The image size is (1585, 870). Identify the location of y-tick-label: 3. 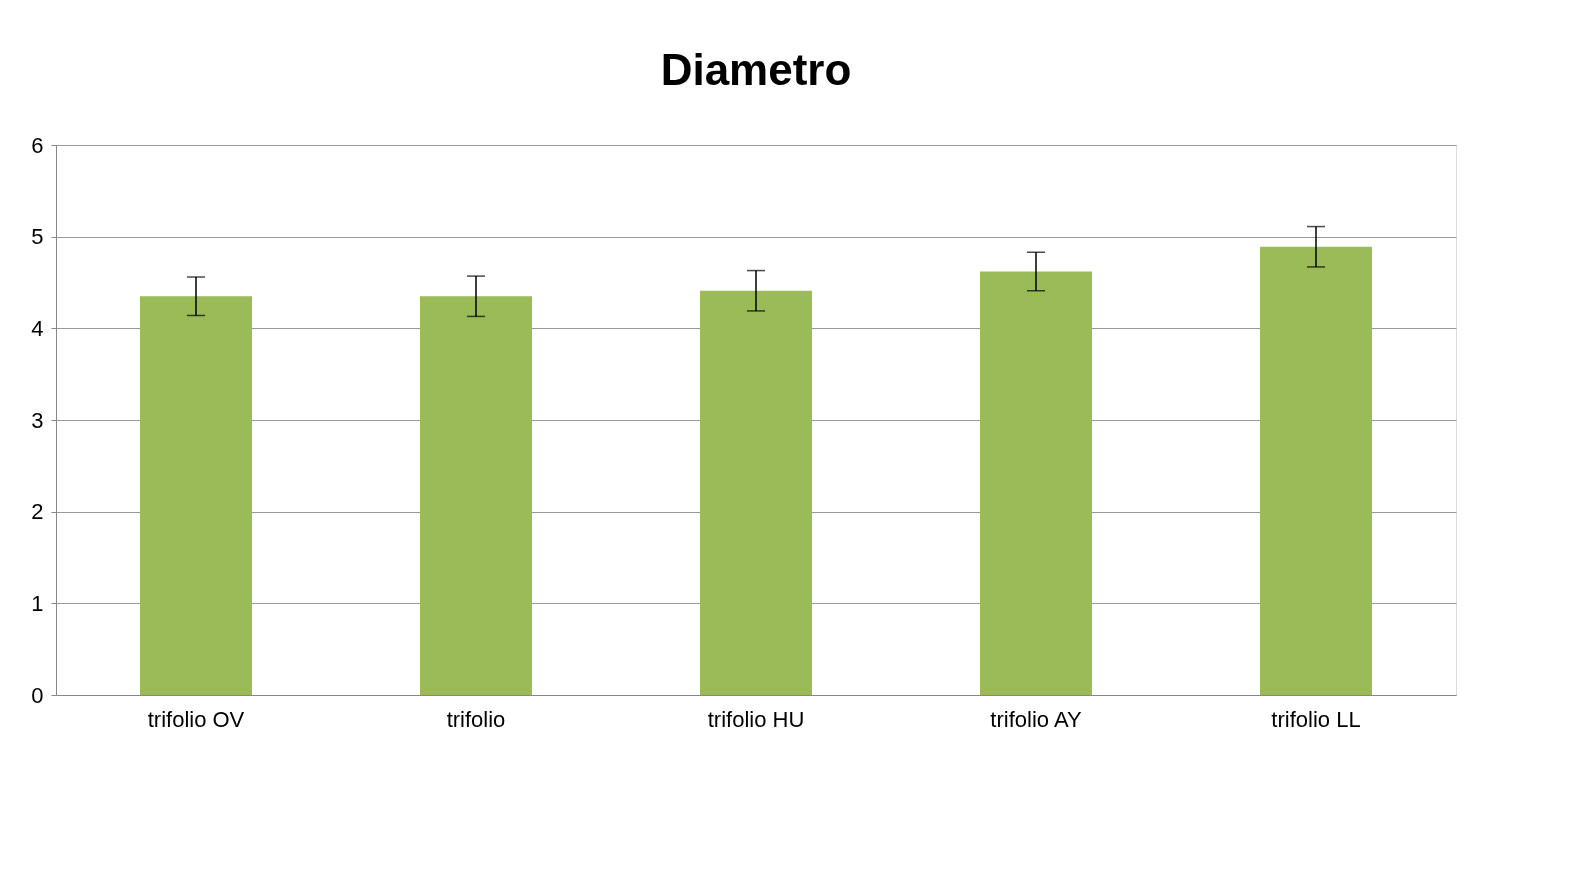
(37, 420).